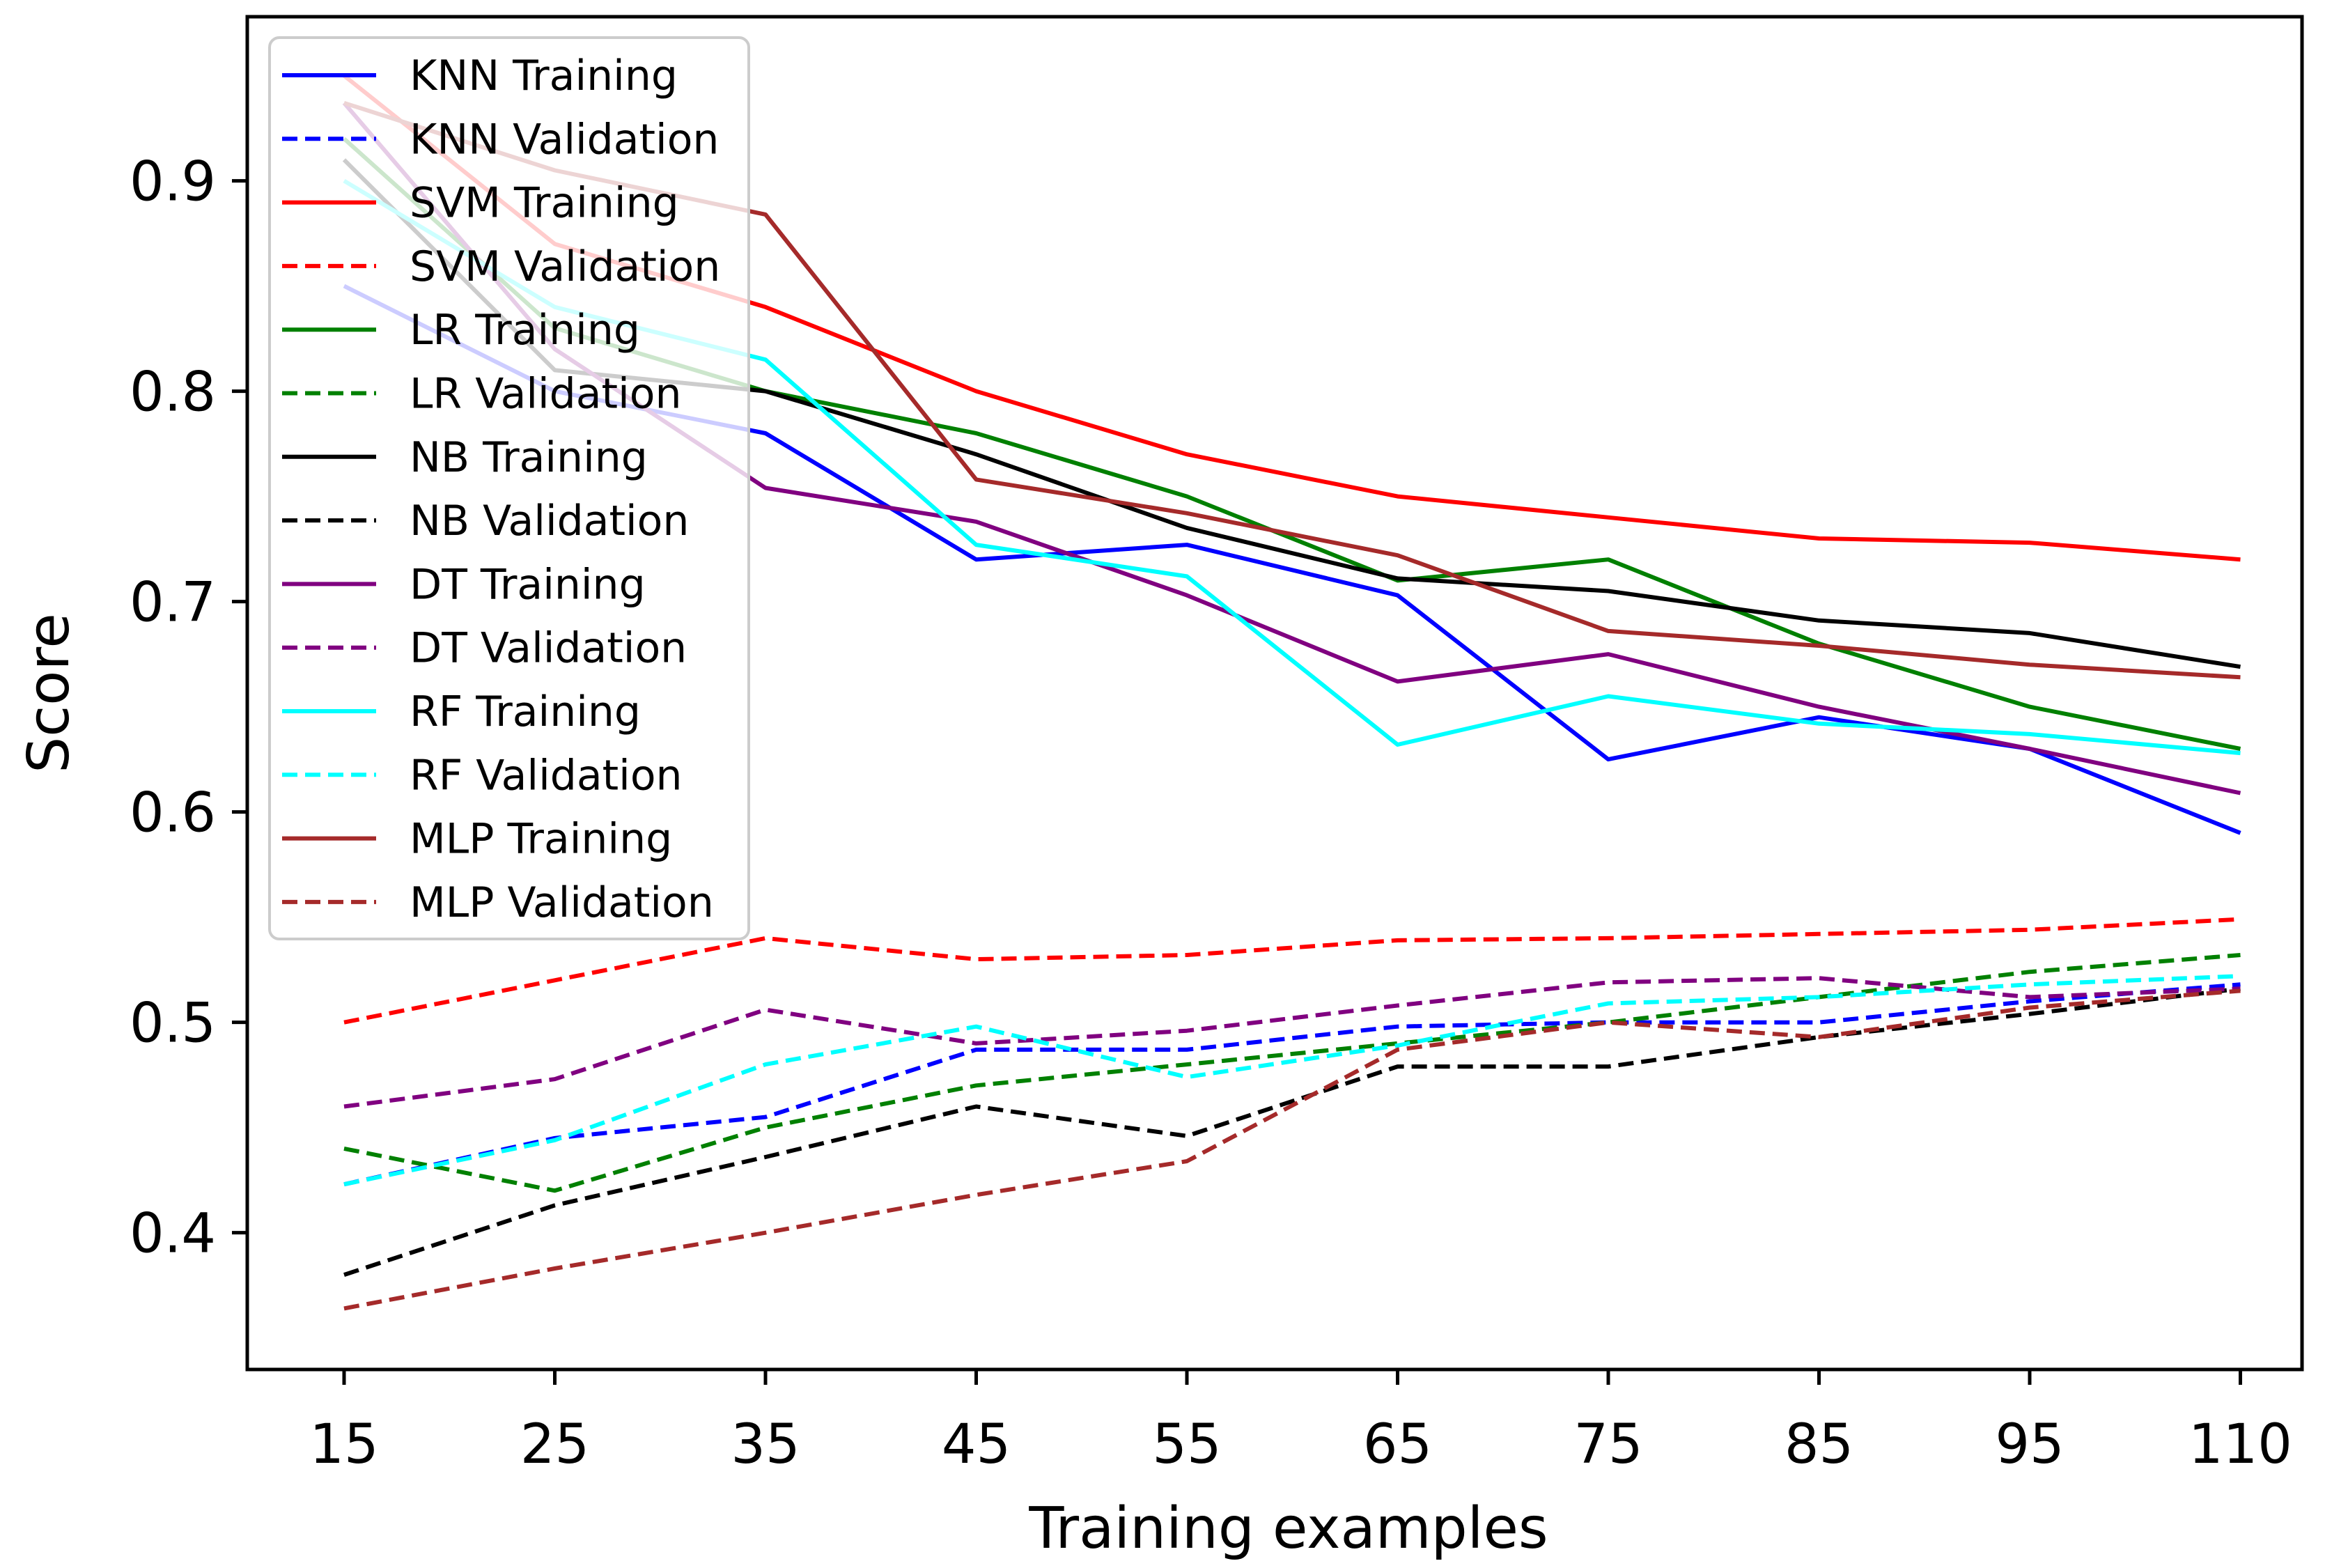 This screenshot has height=1568, width=2348. What do you see at coordinates (1819, 1444) in the screenshot?
I see `x-tick-label-85: 85` at bounding box center [1819, 1444].